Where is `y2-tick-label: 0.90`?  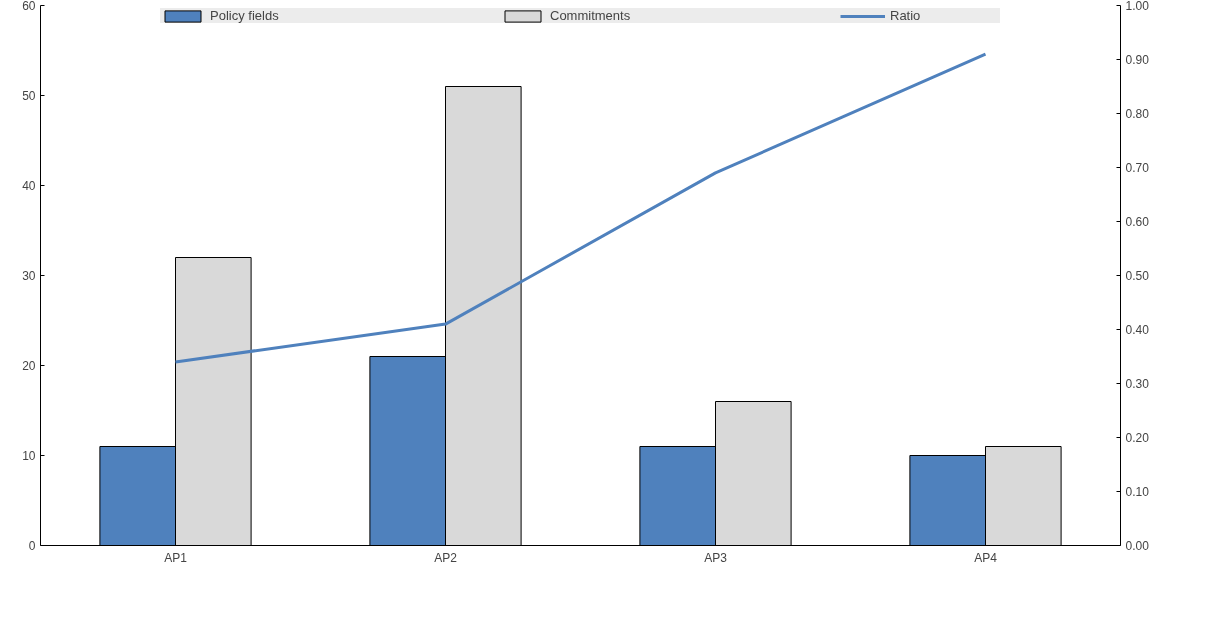
y2-tick-label: 0.90 is located at coordinates (1137, 60).